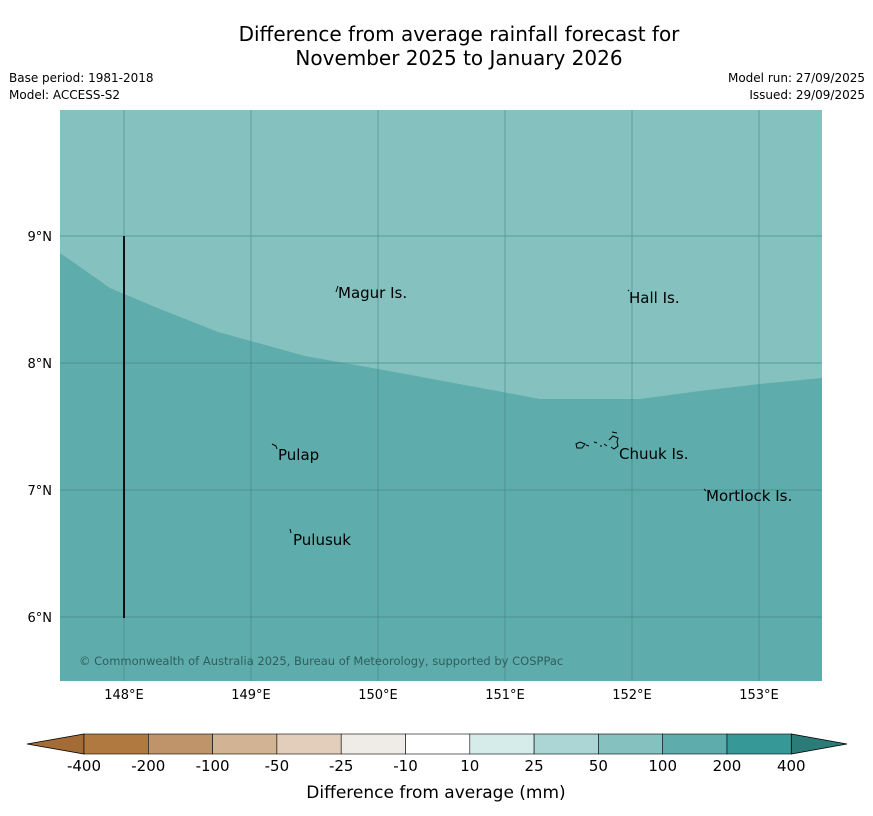  What do you see at coordinates (55, 744) in the screenshot?
I see `colorbar-extend-low` at bounding box center [55, 744].